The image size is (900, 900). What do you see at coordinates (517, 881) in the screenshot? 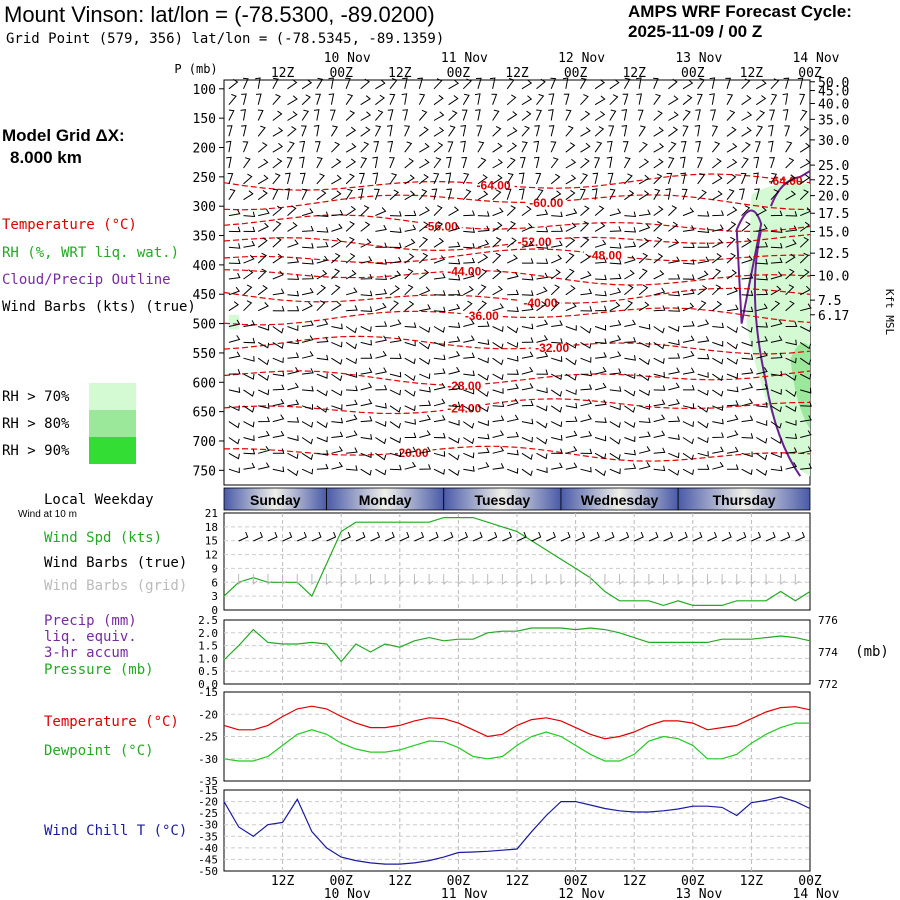
I see `hour-label-bottom: 12Z` at bounding box center [517, 881].